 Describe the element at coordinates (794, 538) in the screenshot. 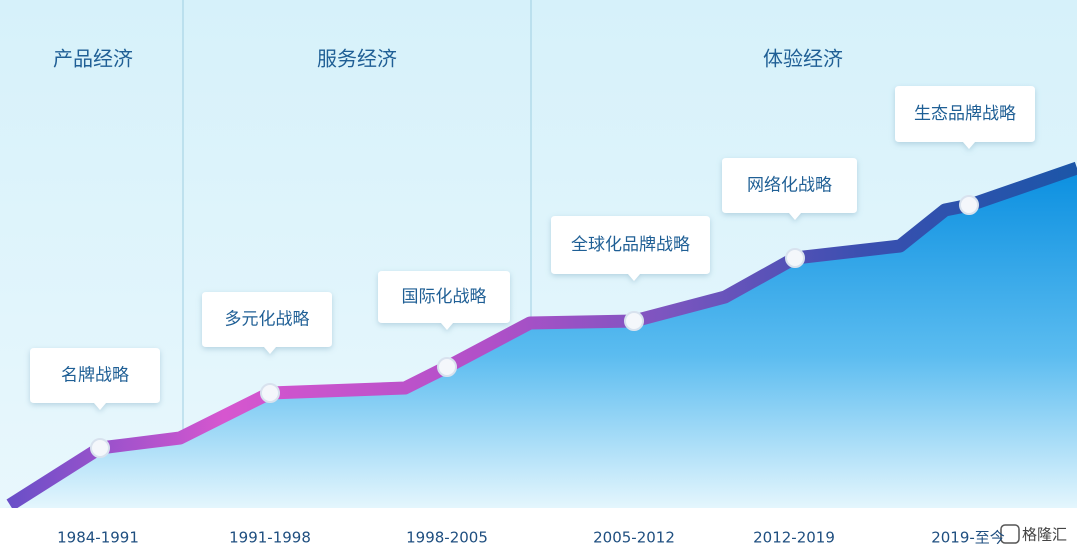

I see `stage-period: 2012-2019` at that location.